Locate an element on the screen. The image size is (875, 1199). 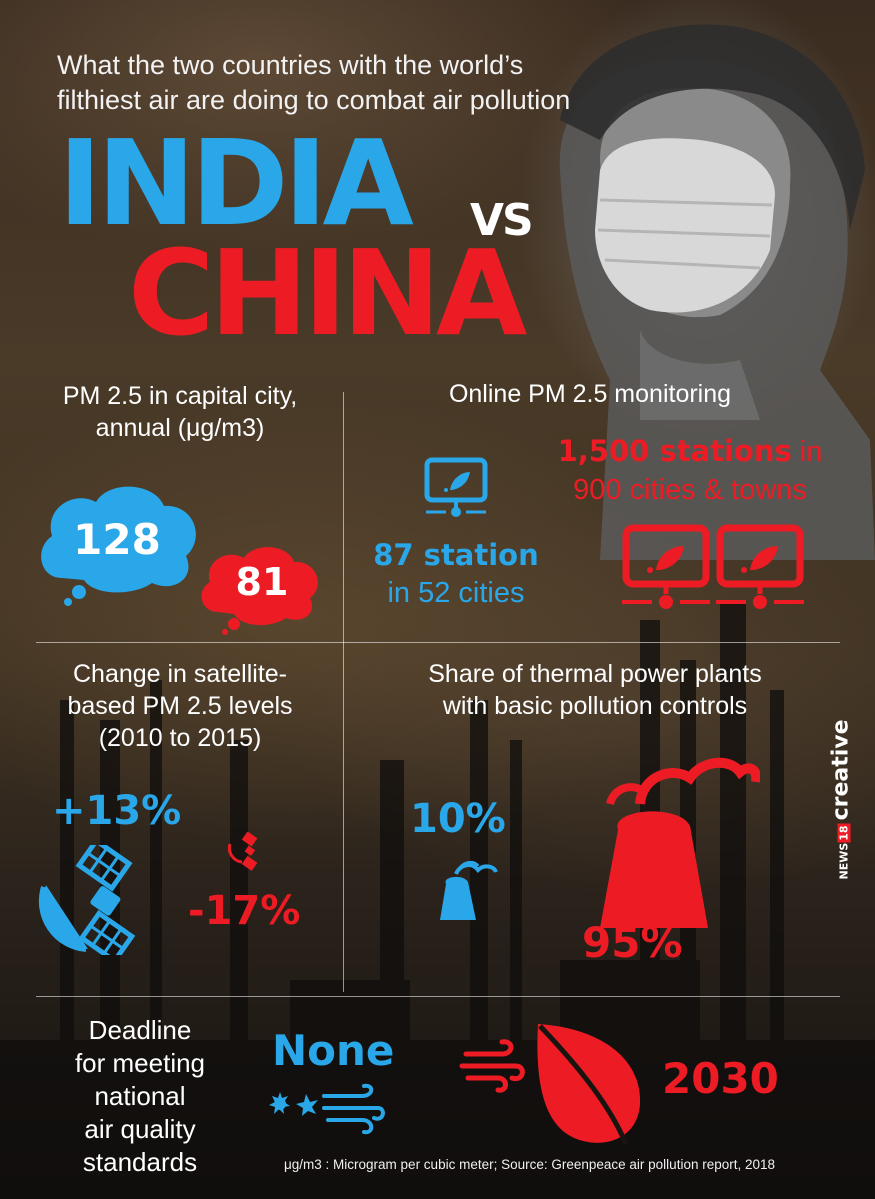
satellite-heading-line-2: based PM 2.5 levels is located at coordinates (180, 706).